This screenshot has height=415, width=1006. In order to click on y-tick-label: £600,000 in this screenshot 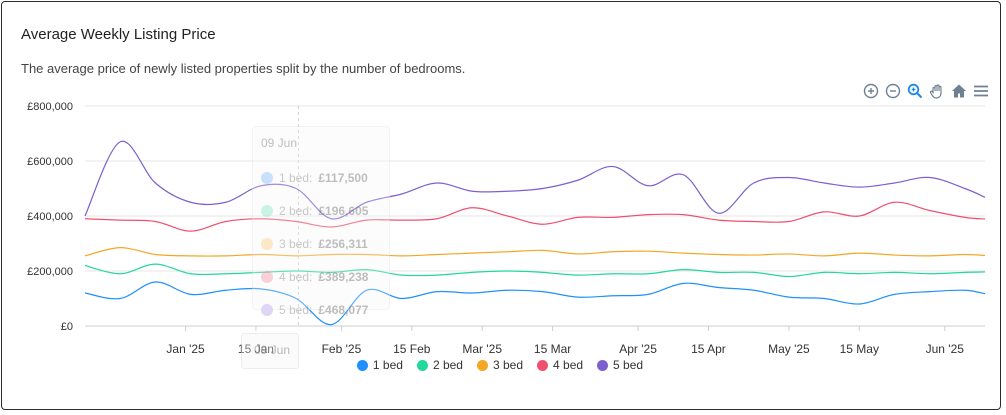, I will do `click(50, 162)`.